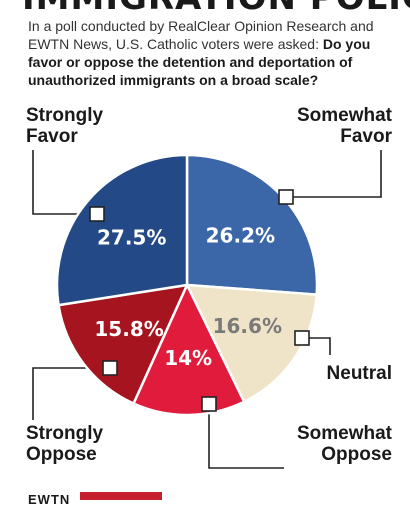  What do you see at coordinates (316, 346) in the screenshot?
I see `callout-connector-neutral` at bounding box center [316, 346].